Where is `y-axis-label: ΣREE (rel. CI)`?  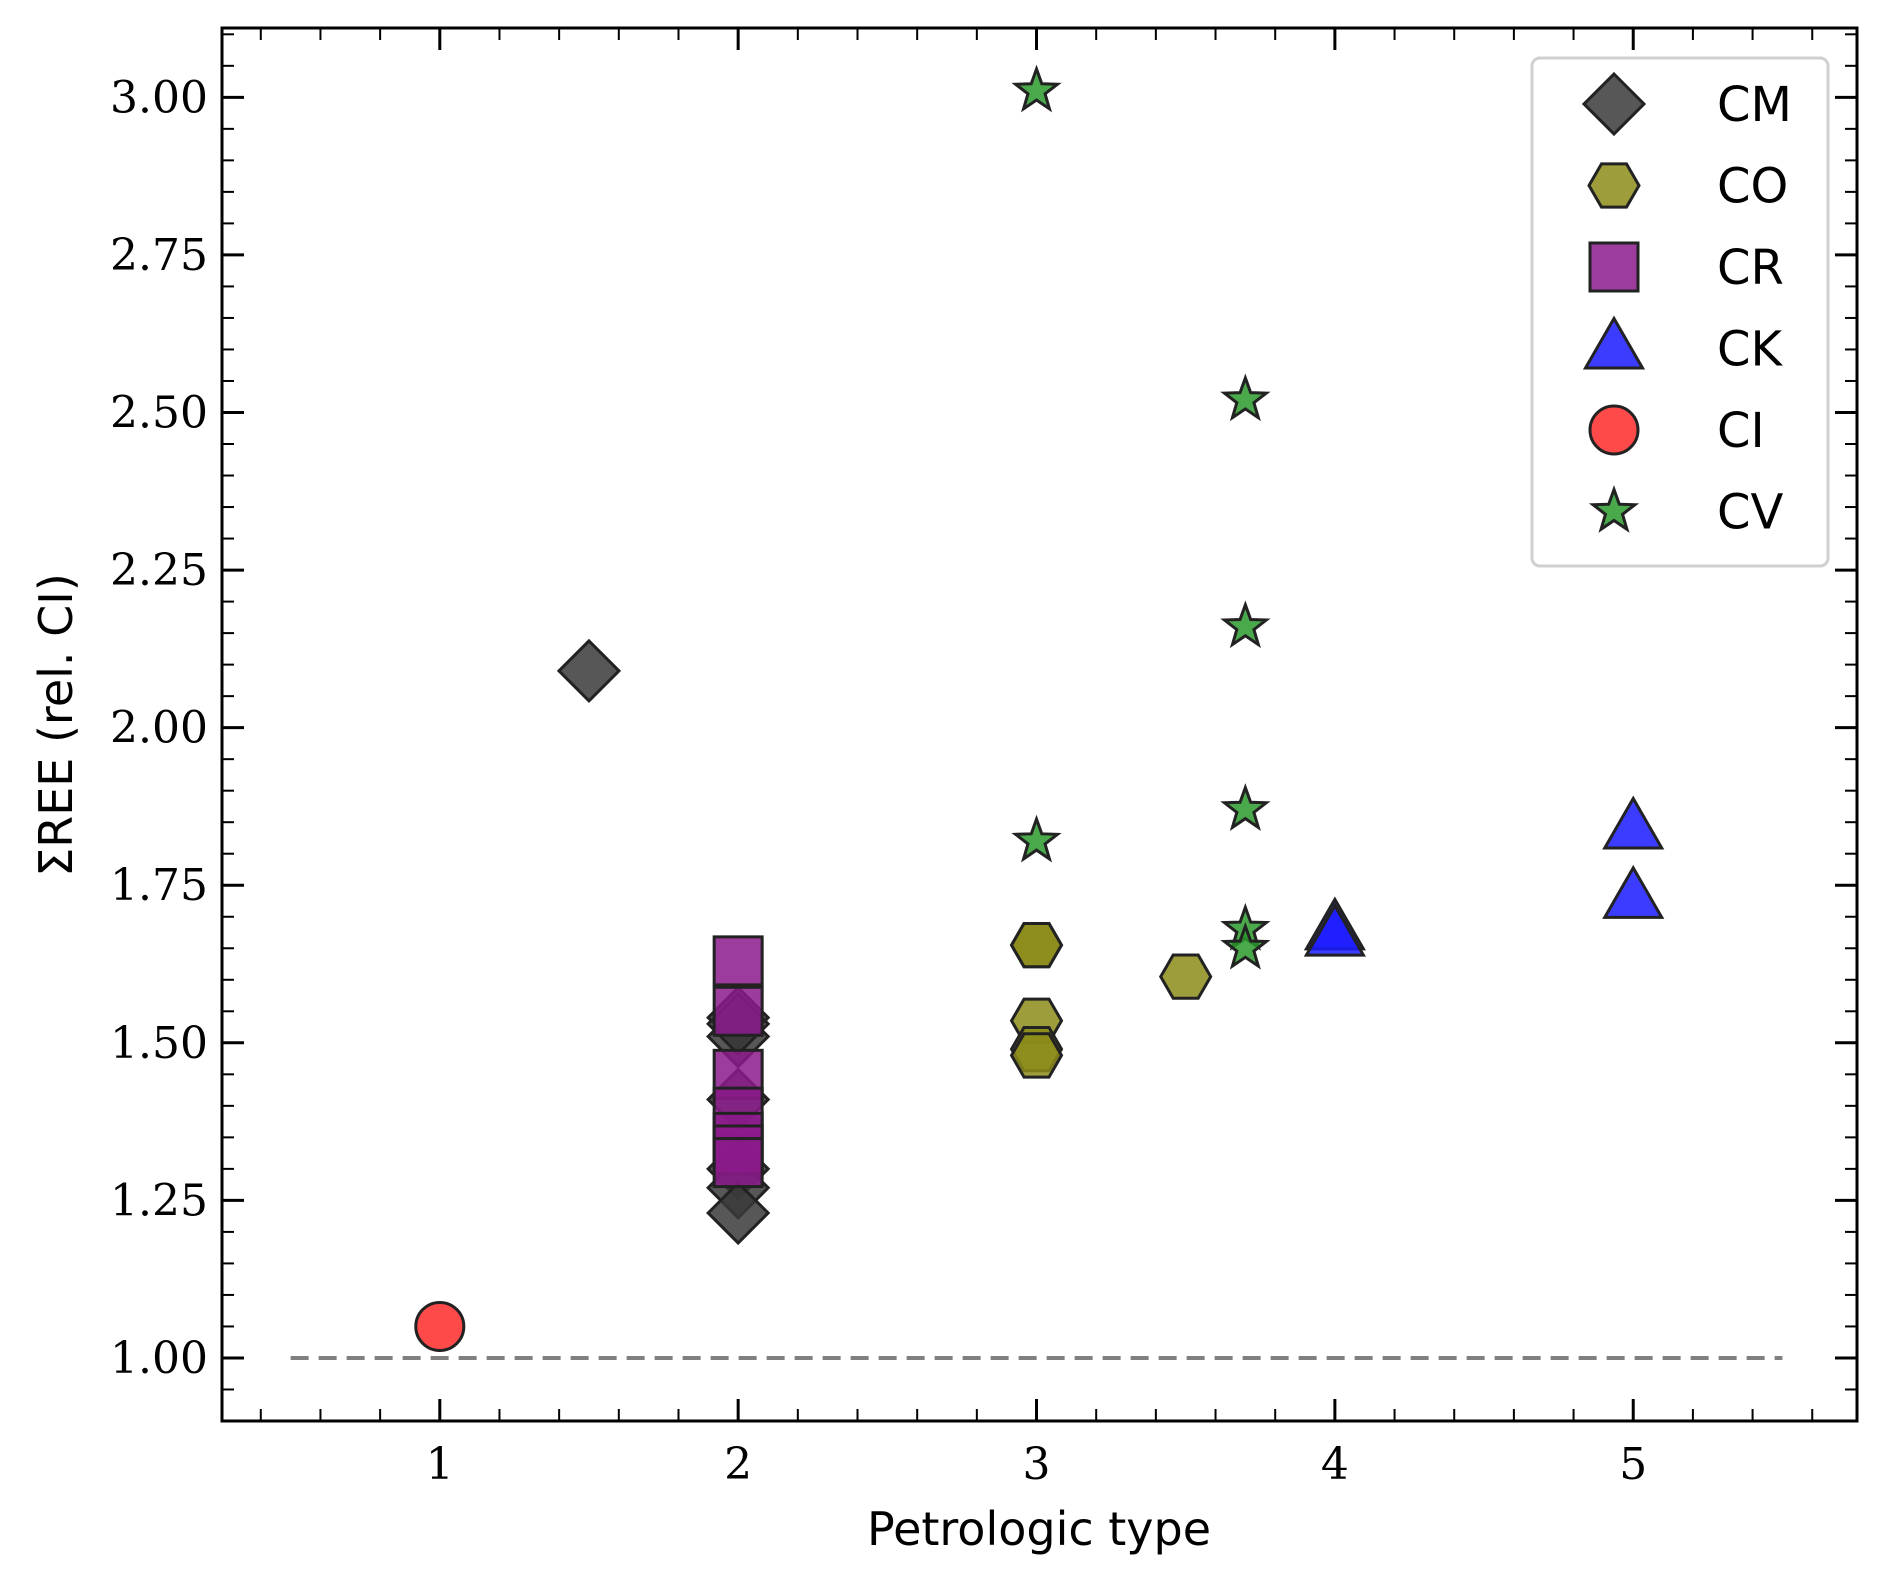 y-axis-label: ΣREE (rel. CI) is located at coordinates (56, 725).